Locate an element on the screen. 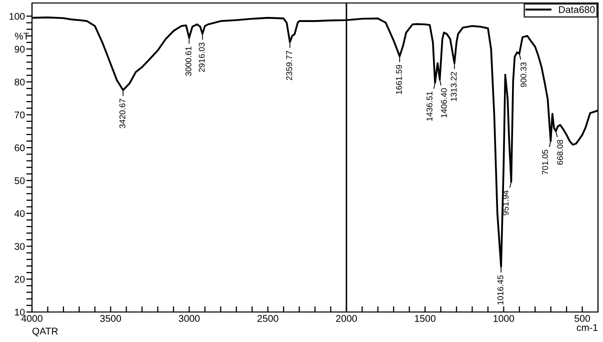 The image size is (603, 342). y-tick-label: 90 is located at coordinates (19, 49).